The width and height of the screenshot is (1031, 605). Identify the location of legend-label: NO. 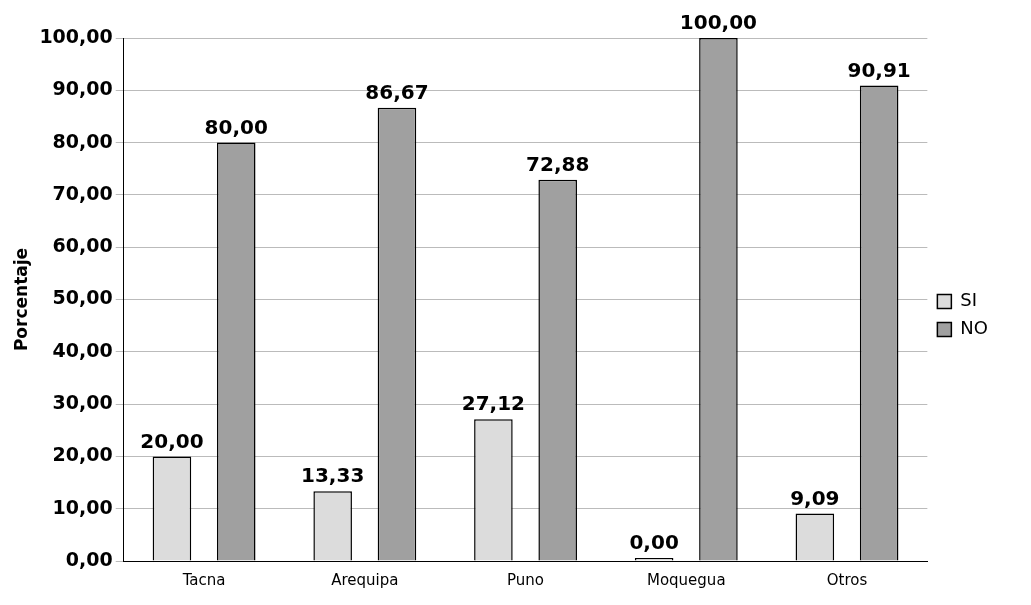
(974, 328).